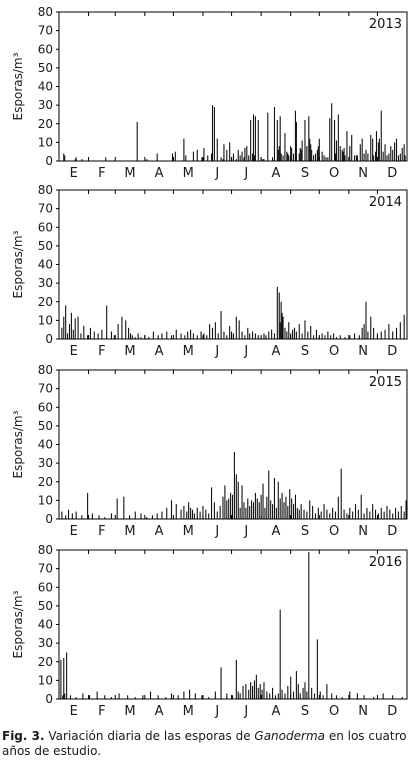 The width and height of the screenshot is (420, 768). Describe the element at coordinates (45, 426) in the screenshot. I see `panel-2015-ytick-label: 50` at that location.